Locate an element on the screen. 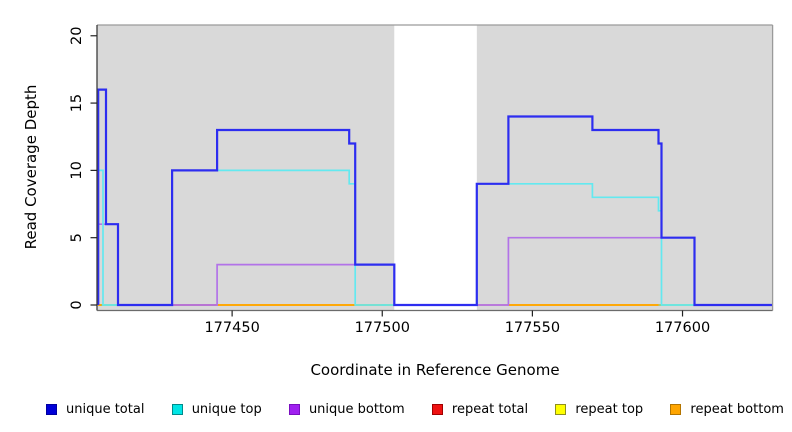 The image size is (792, 432). legend-item: repeat total is located at coordinates (480, 409).